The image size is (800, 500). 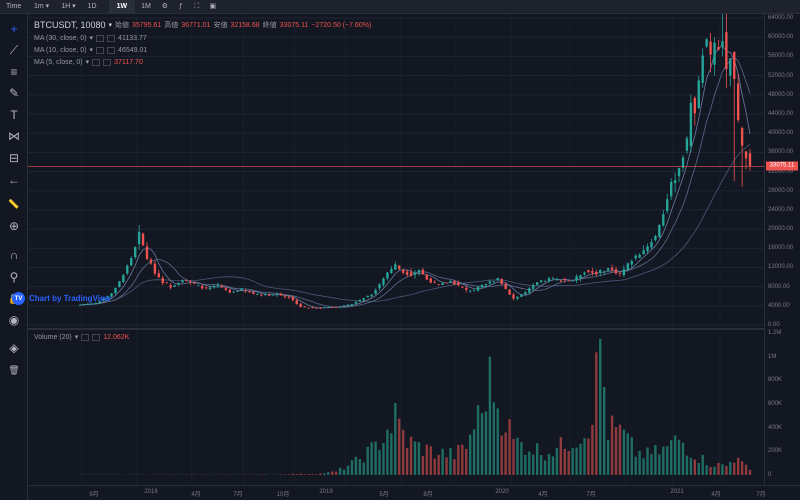 What do you see at coordinates (96, 337) in the screenshot?
I see `volume-remove-button` at bounding box center [96, 337].